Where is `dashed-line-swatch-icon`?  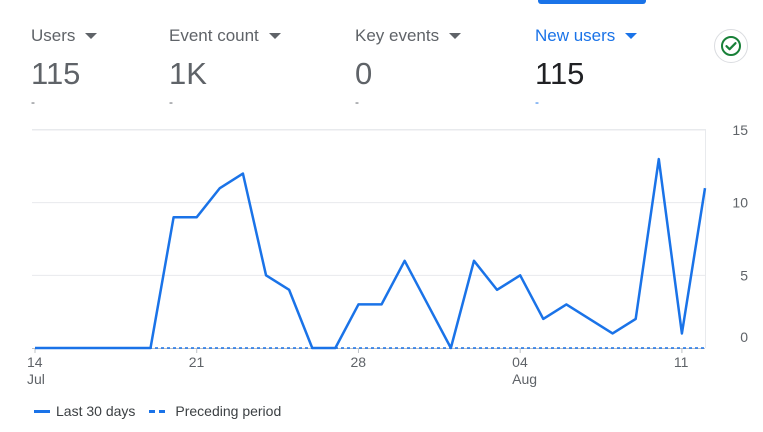 dashed-line-swatch-icon is located at coordinates (159, 411).